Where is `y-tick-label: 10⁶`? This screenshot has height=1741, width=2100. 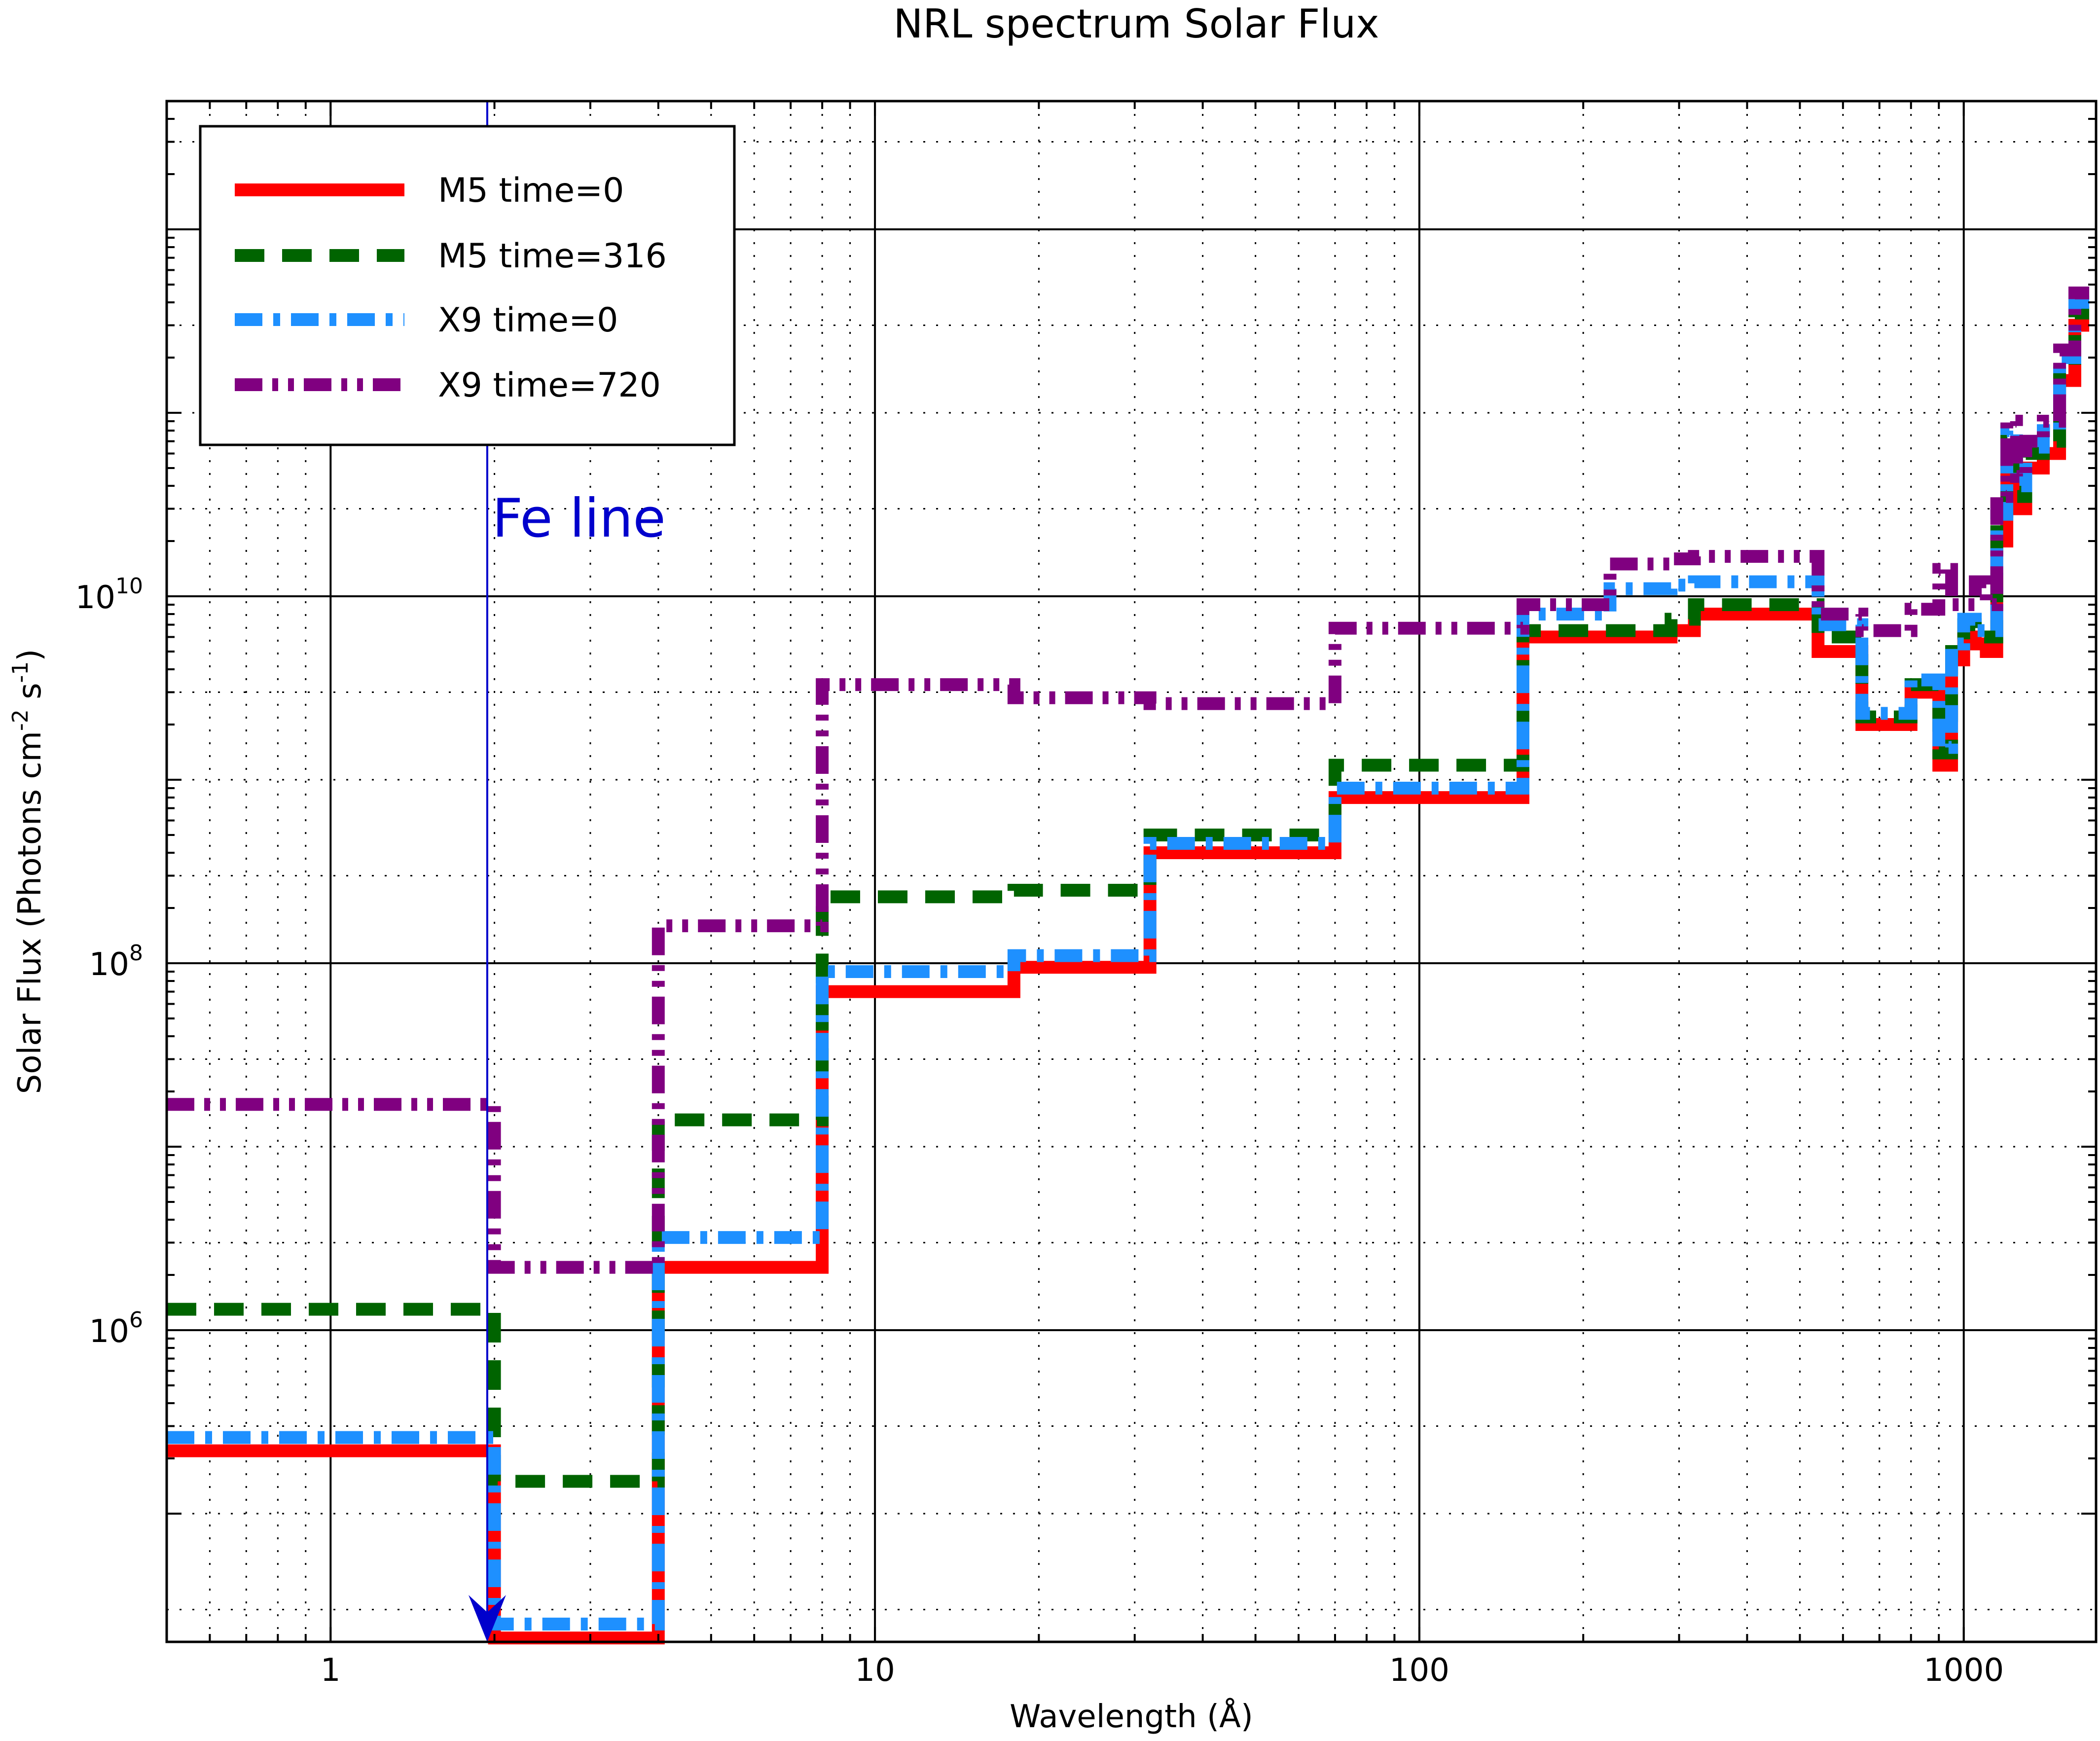 y-tick-label: 10⁶ is located at coordinates (116, 1328).